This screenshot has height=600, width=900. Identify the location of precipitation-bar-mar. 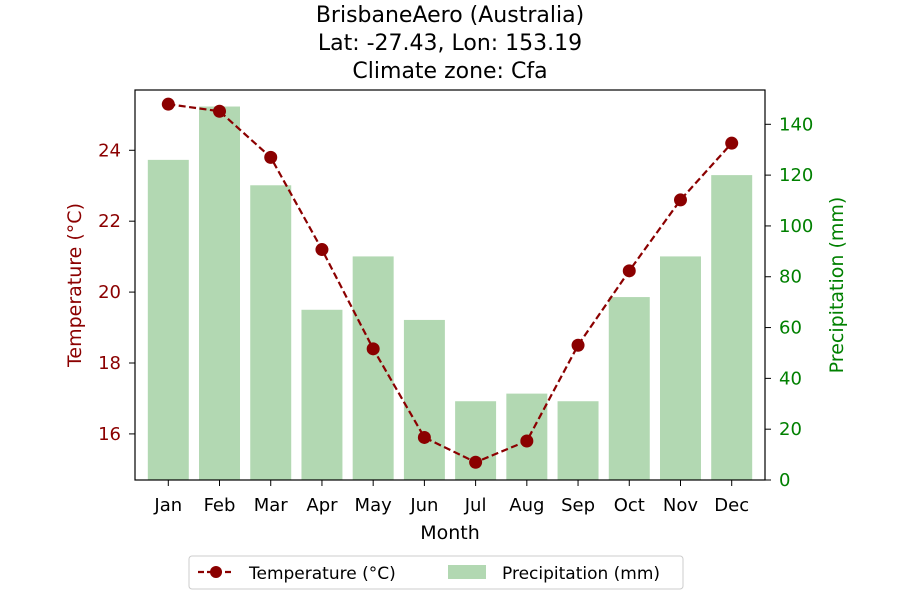
(271, 333).